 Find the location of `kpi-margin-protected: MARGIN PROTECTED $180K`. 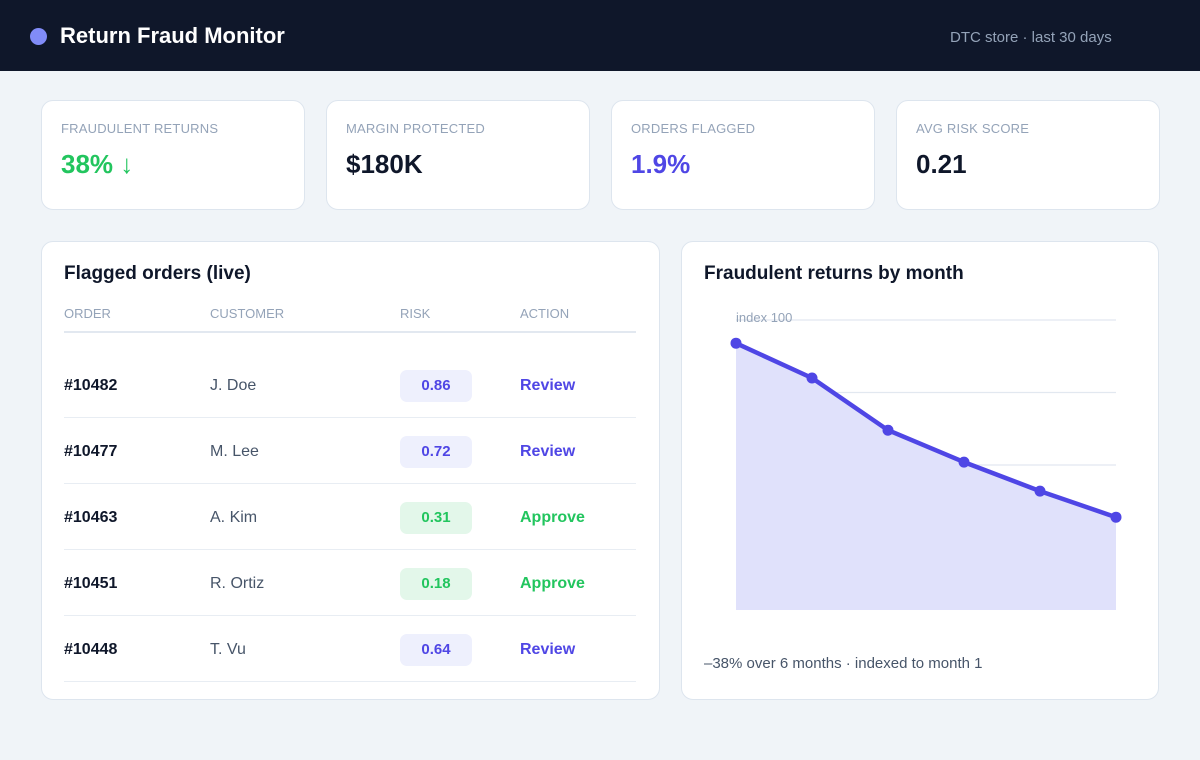

kpi-margin-protected: MARGIN PROTECTED $180K is located at coordinates (458, 155).